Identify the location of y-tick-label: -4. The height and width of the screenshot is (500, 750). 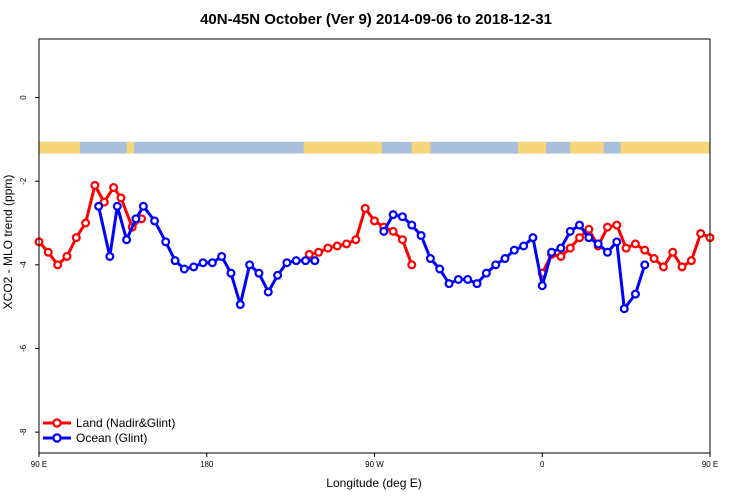
(23, 265).